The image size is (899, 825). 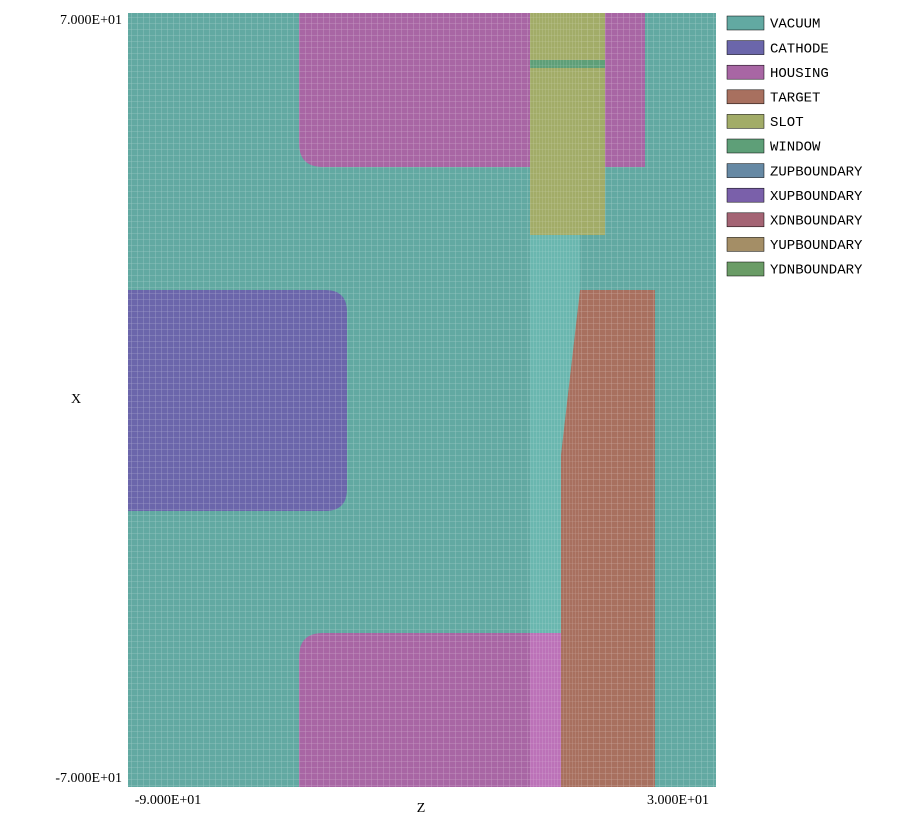 I want to click on mesh-grid, so click(x=648, y=400).